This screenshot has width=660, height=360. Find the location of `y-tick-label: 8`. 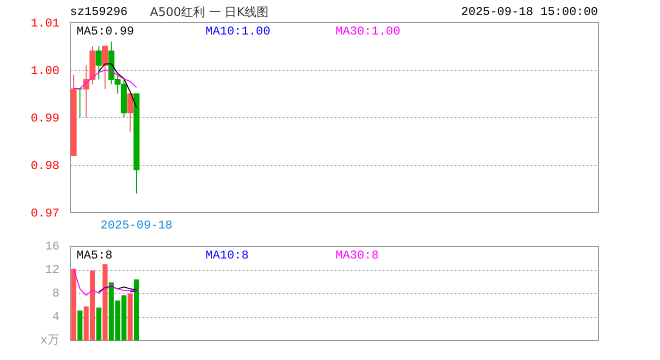

y-tick-label: 8 is located at coordinates (56, 293).